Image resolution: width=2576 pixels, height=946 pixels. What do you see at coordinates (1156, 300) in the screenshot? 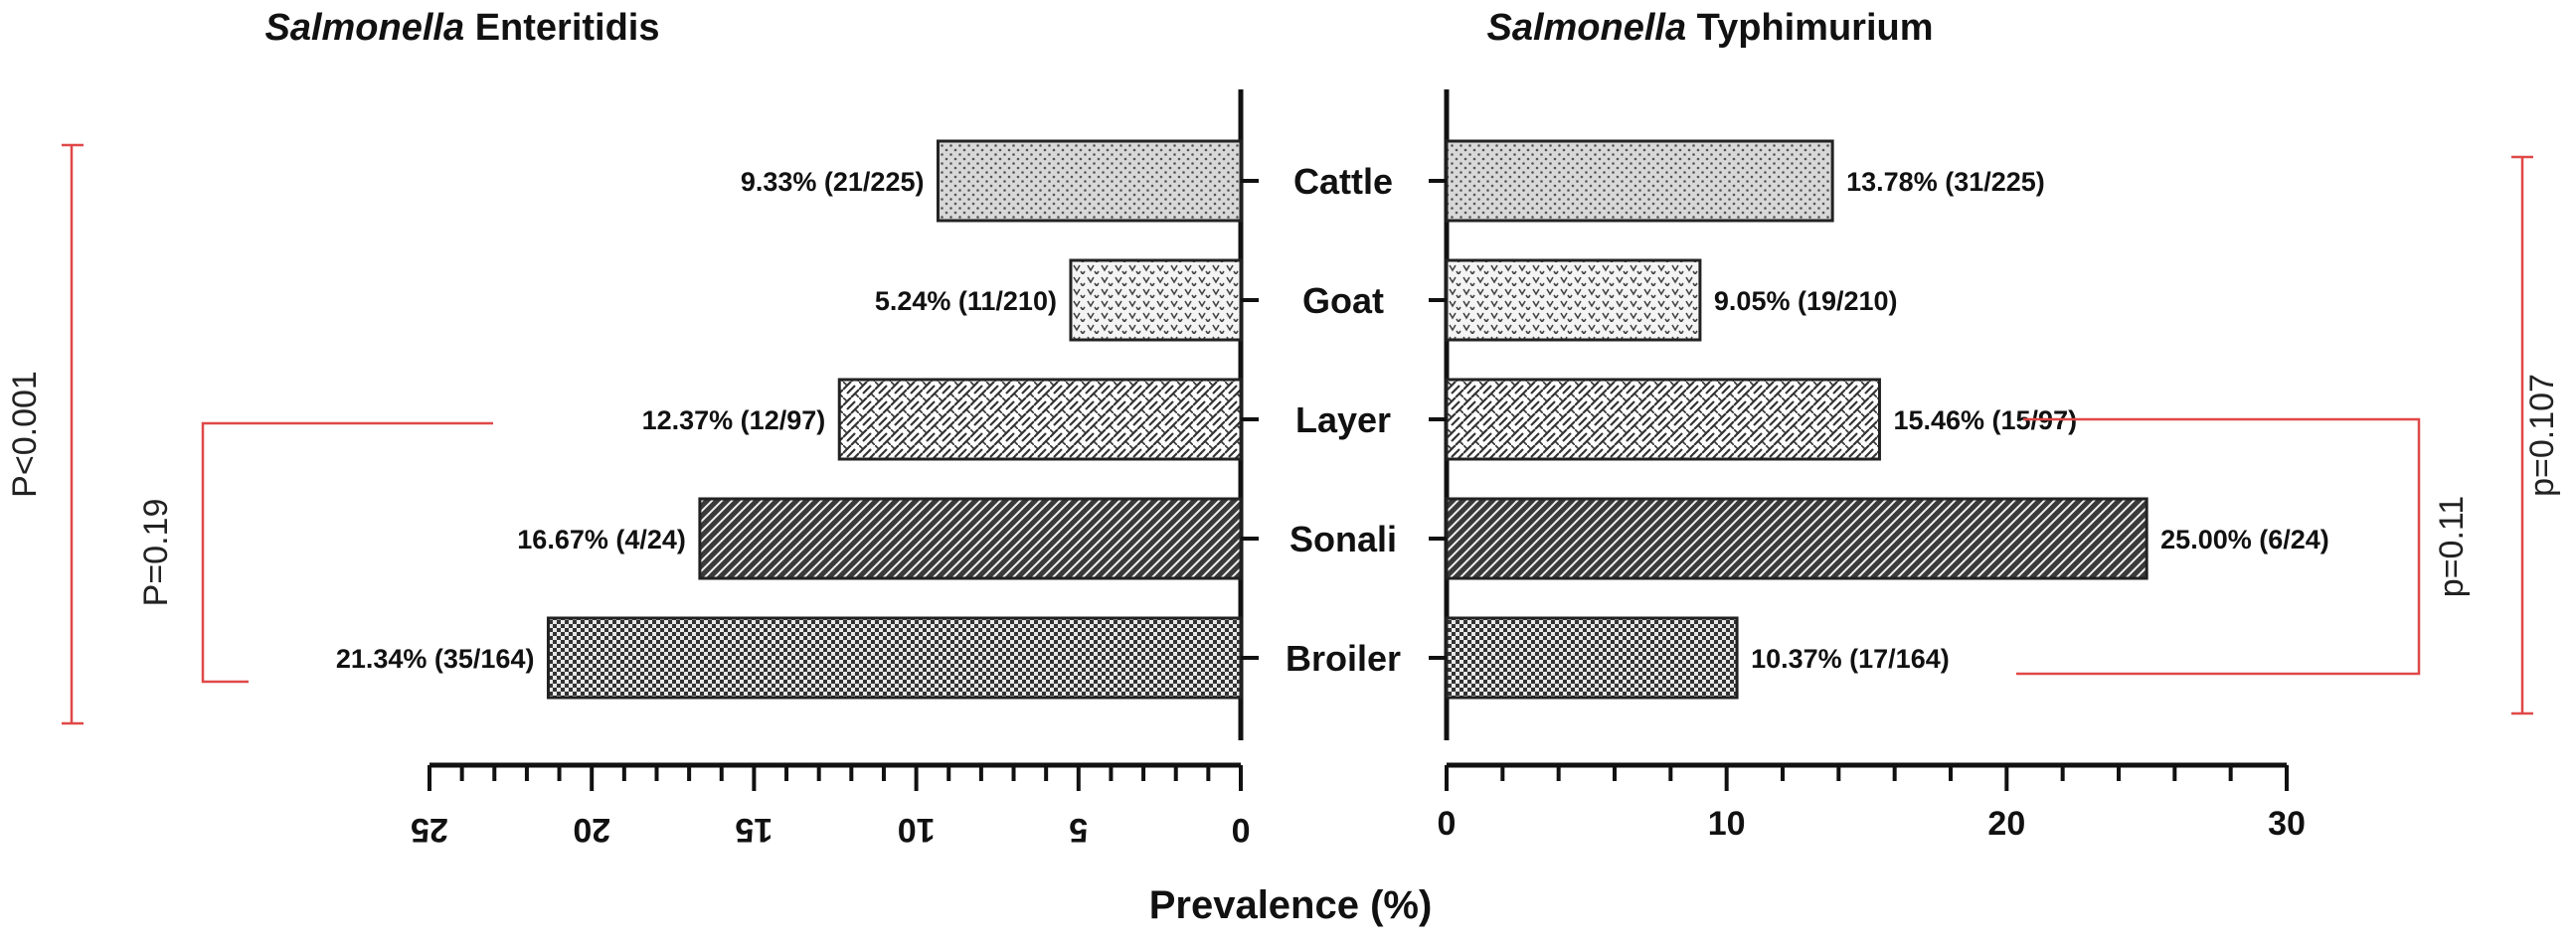
I see `bar-enteritidis-goat` at bounding box center [1156, 300].